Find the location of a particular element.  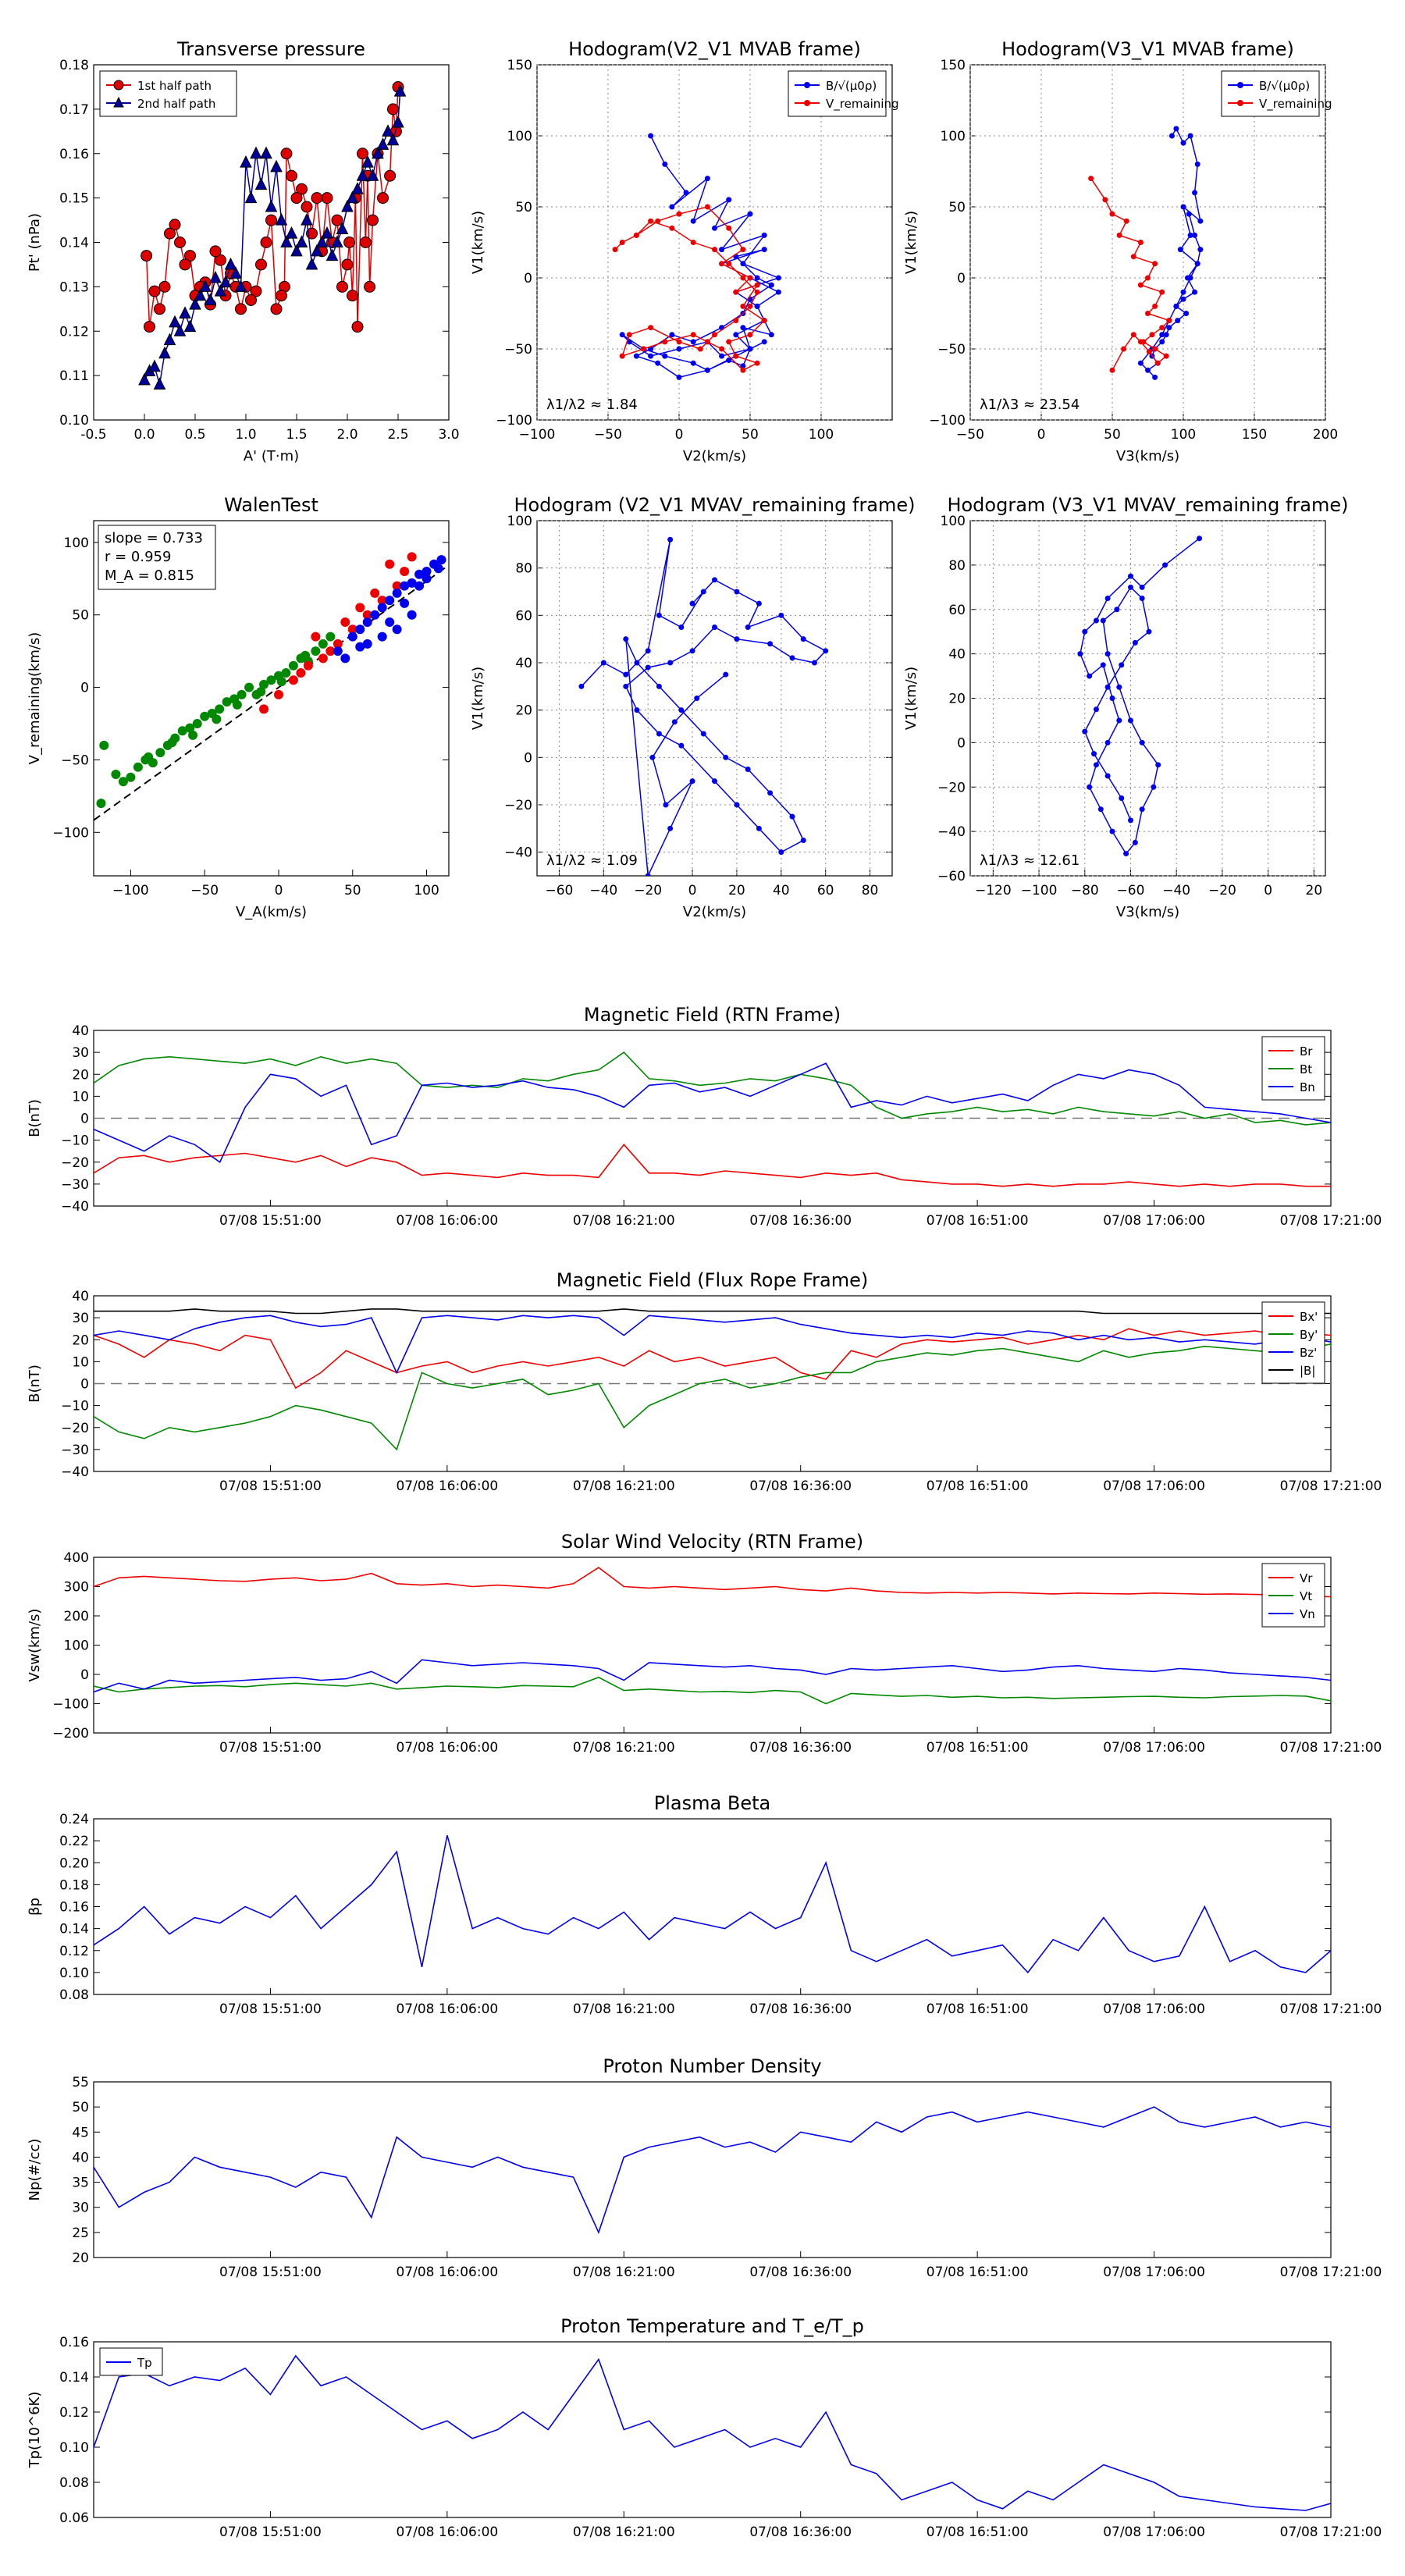

y-tick-label: 0.08 is located at coordinates (74, 1995).